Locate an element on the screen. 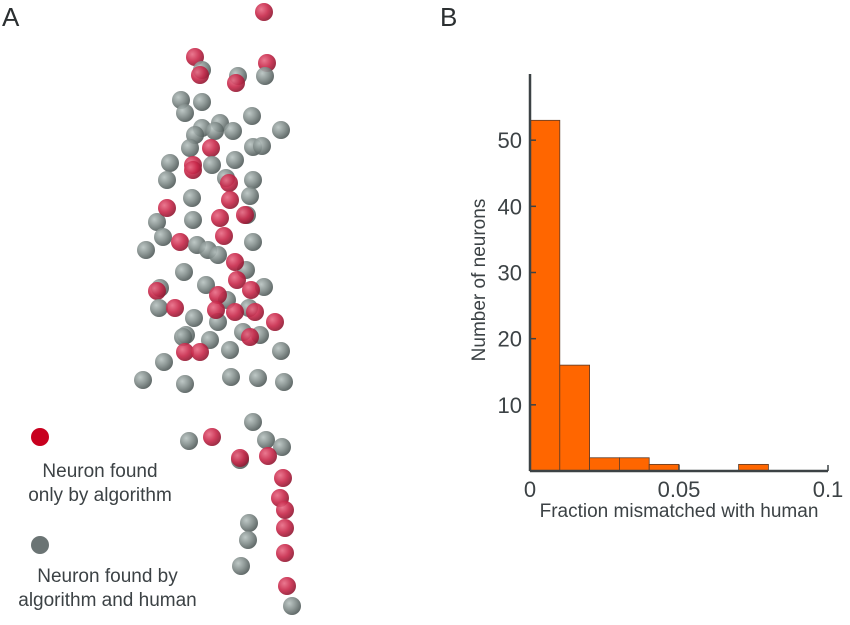  y-tick-label: 30 is located at coordinates (510, 273).